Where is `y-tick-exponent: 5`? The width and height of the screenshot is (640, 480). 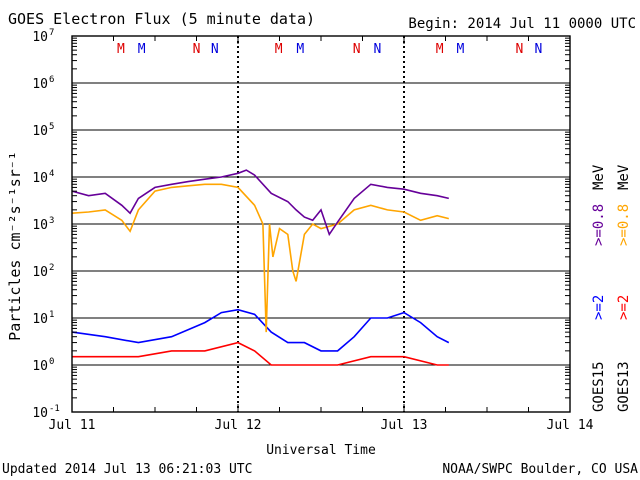
y-tick-exponent: 5 is located at coordinates (51, 127).